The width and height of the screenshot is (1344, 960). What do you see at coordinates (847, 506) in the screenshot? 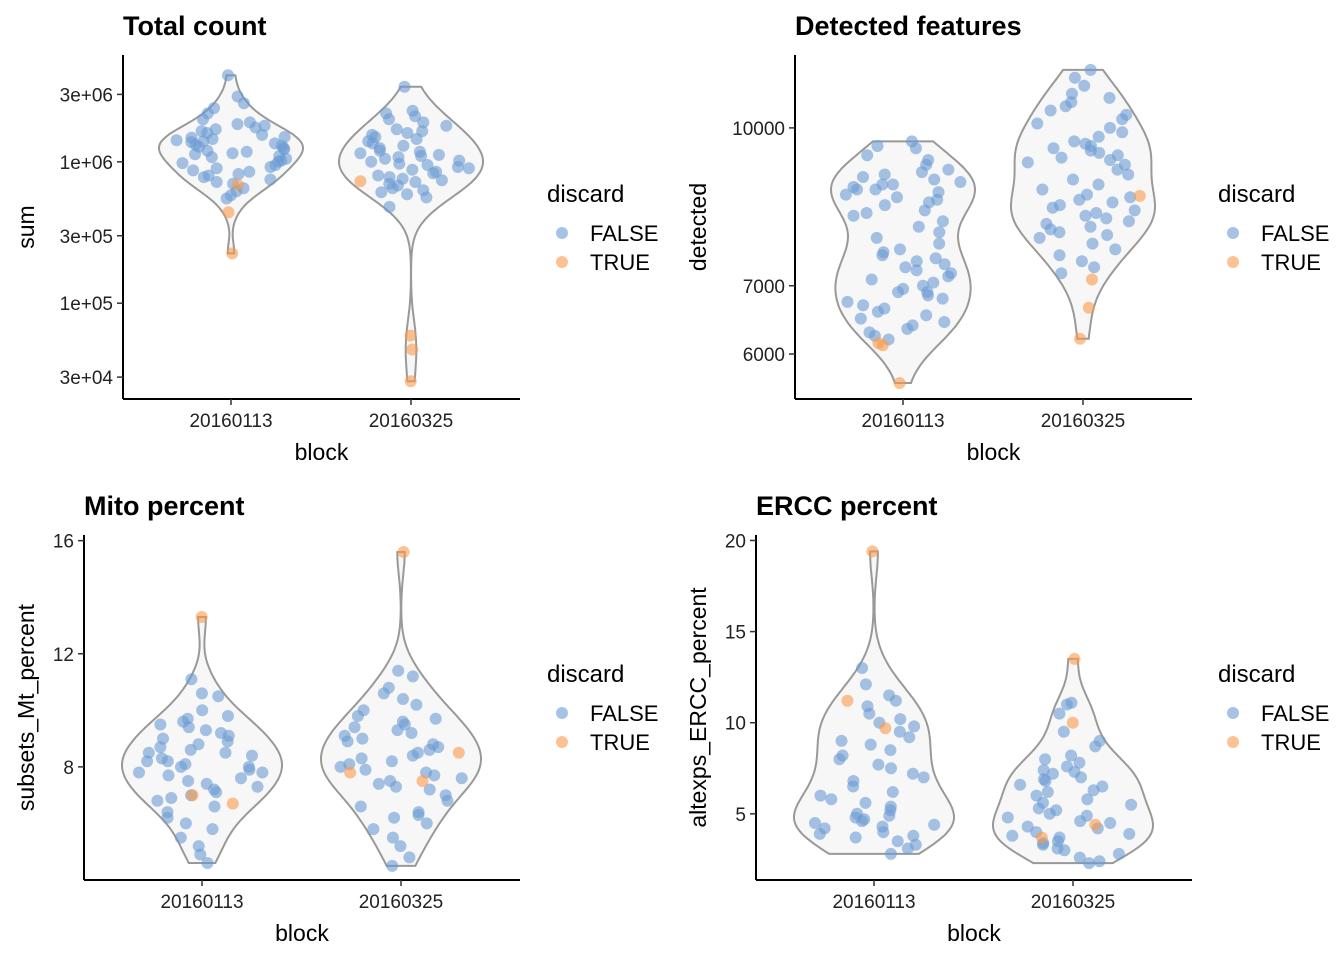
I see `chart-title: ERCC percent` at bounding box center [847, 506].